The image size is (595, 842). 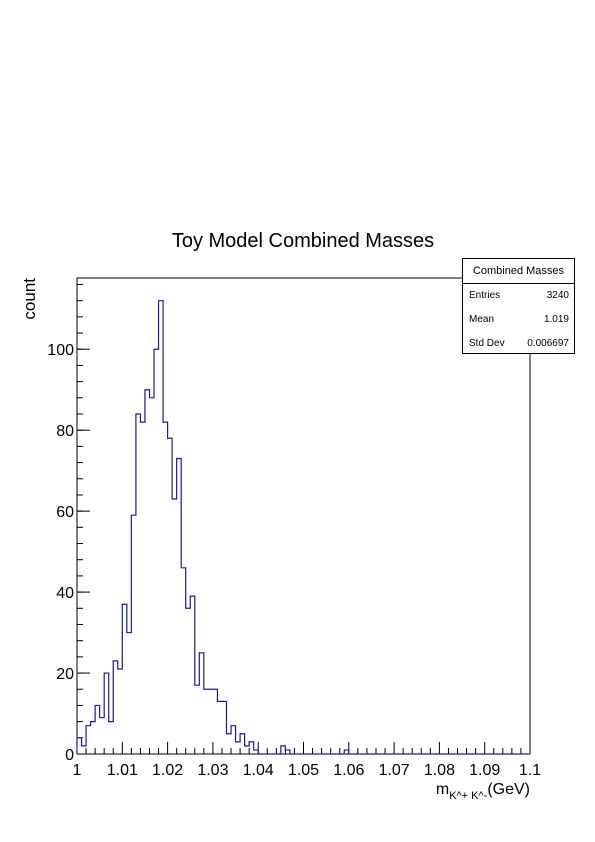 What do you see at coordinates (68, 524) in the screenshot?
I see `y-axis-ticks: 0 20 40 60 80 100` at bounding box center [68, 524].